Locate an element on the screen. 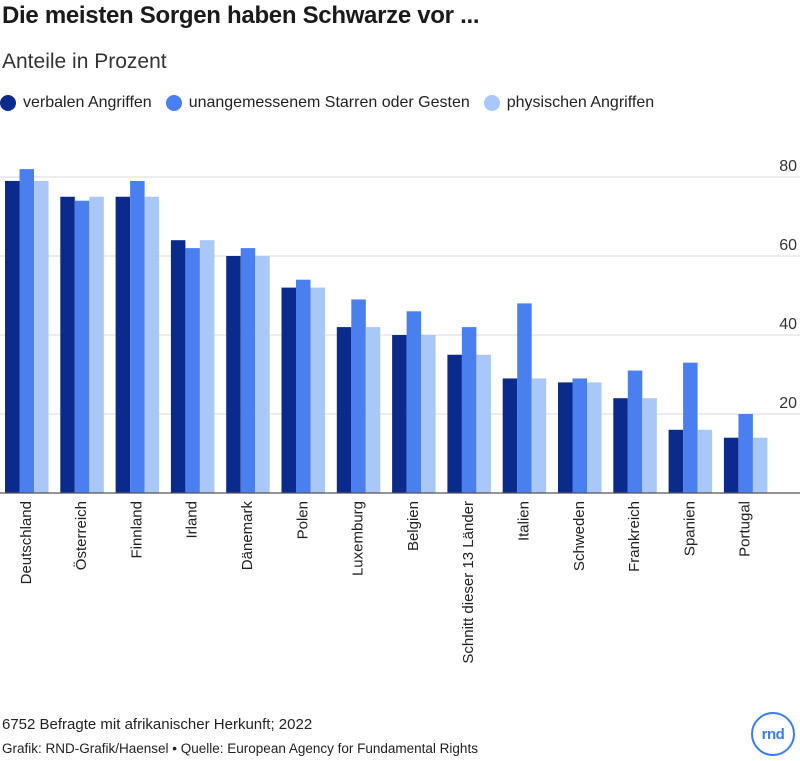 The width and height of the screenshot is (800, 761). legend-label-starren: unangemessenem Starren oder Gesten is located at coordinates (329, 102).